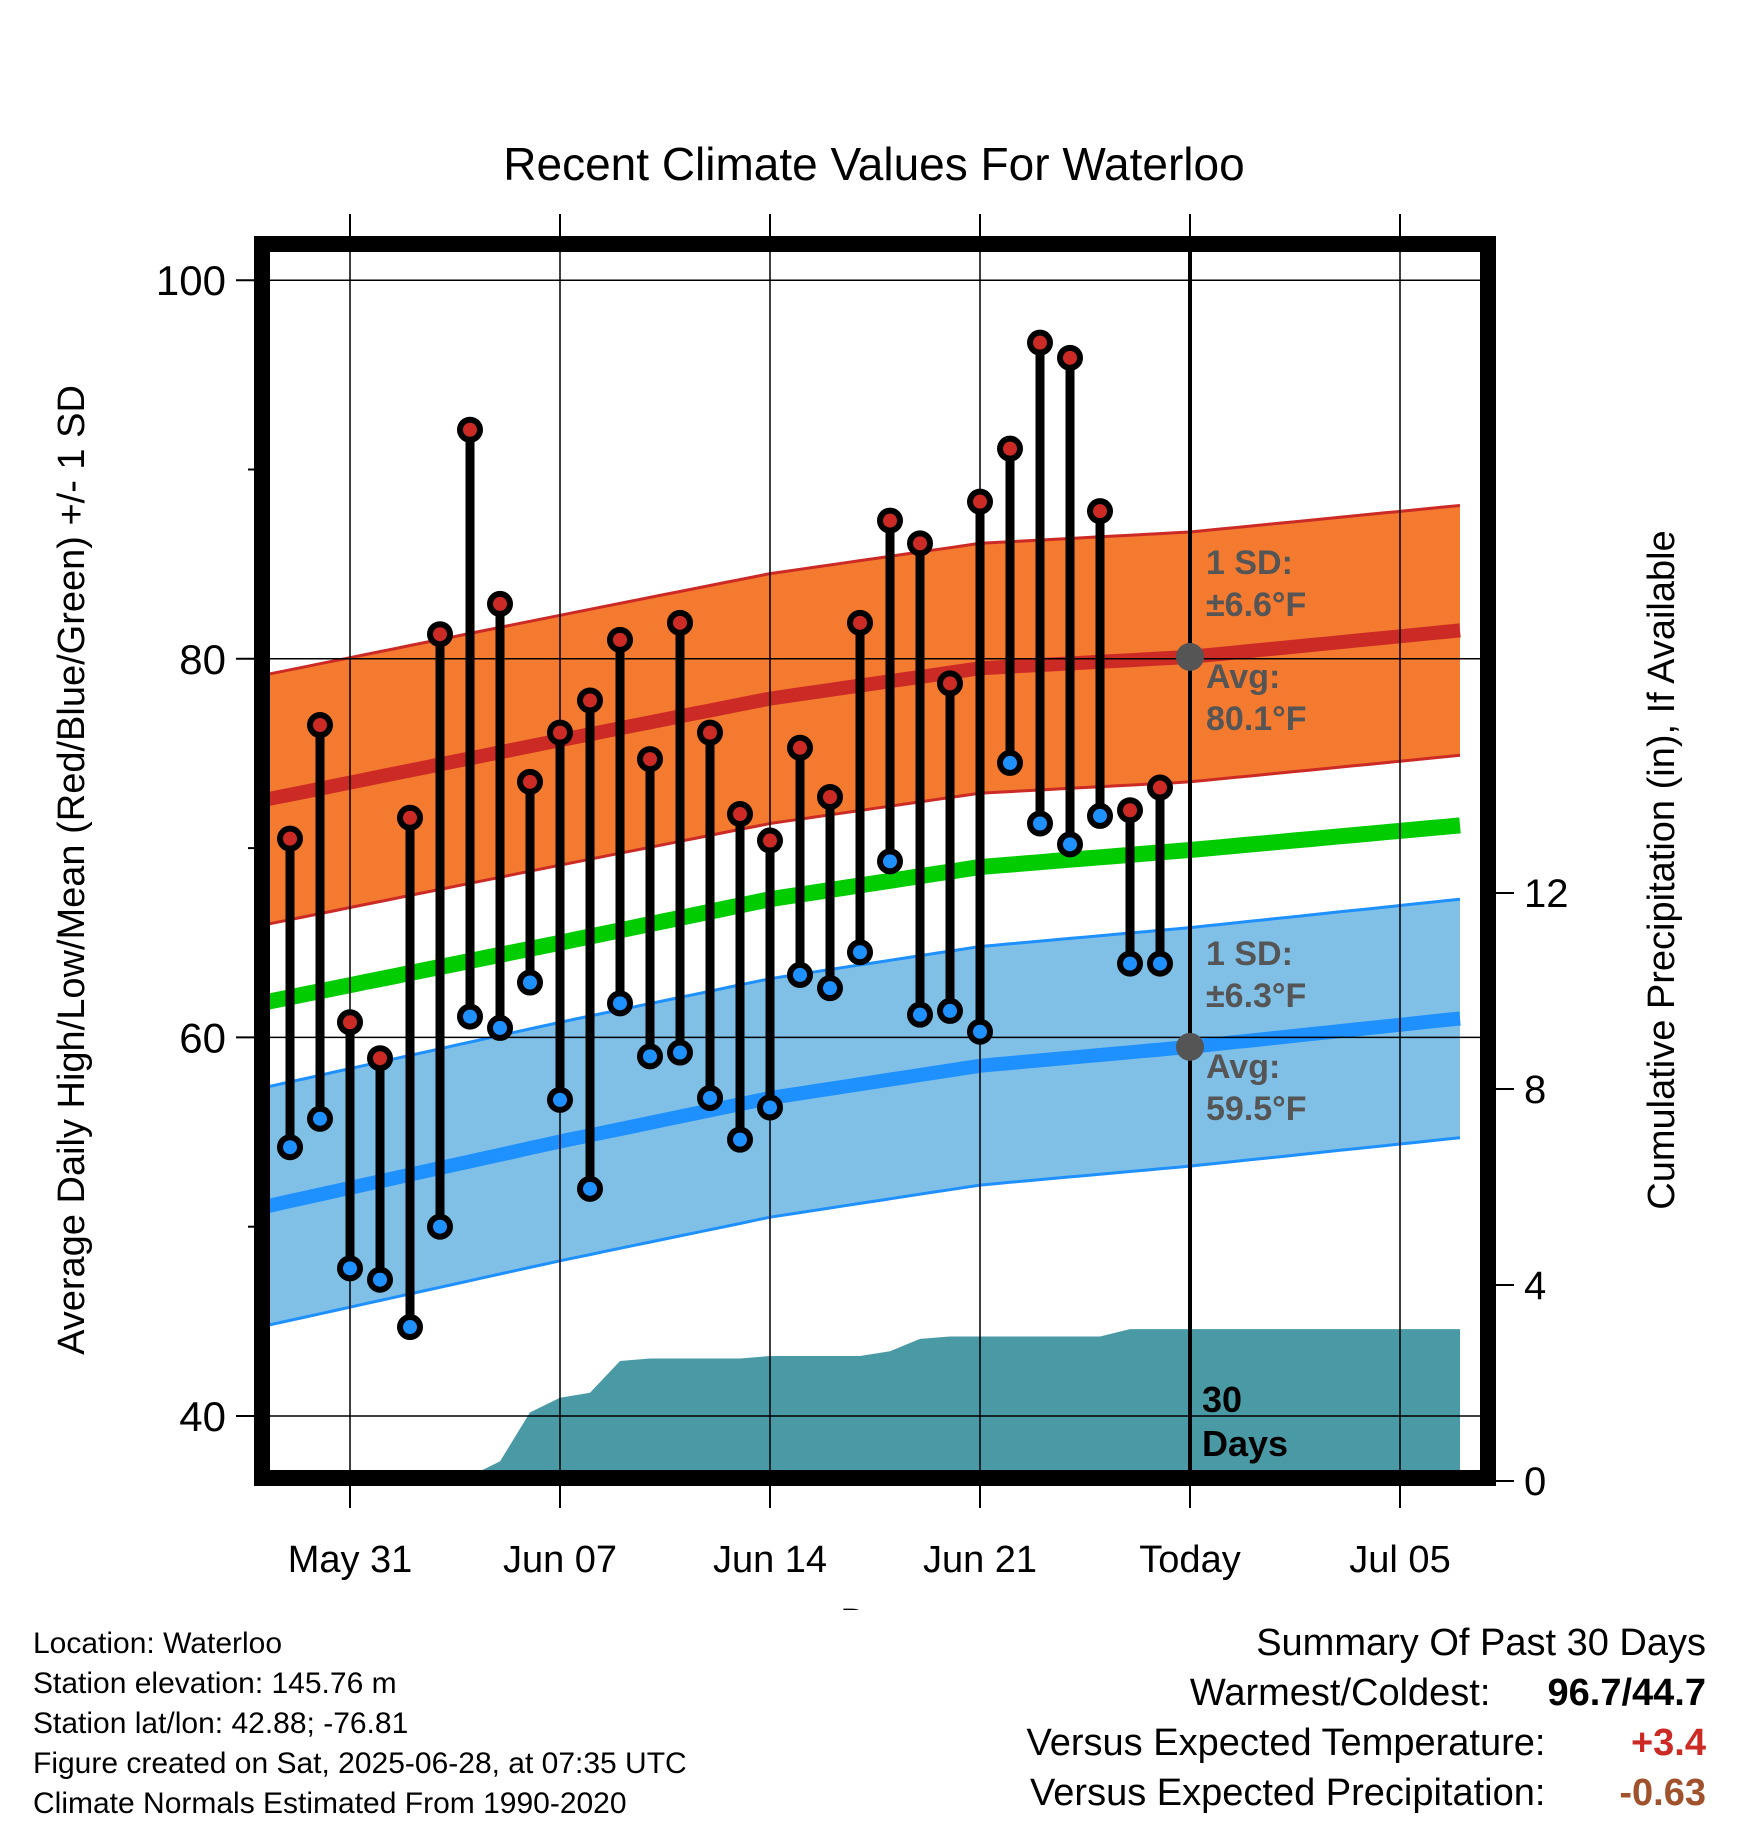 This screenshot has height=1828, width=1748. What do you see at coordinates (1662, 1793) in the screenshot?
I see `precip-value: -0.63` at bounding box center [1662, 1793].